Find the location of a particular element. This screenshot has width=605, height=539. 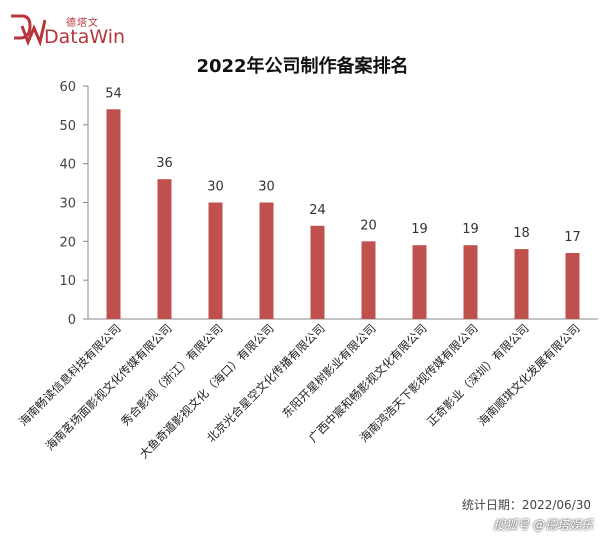

logo-chinese-text: 德塔文 is located at coordinates (82, 23).